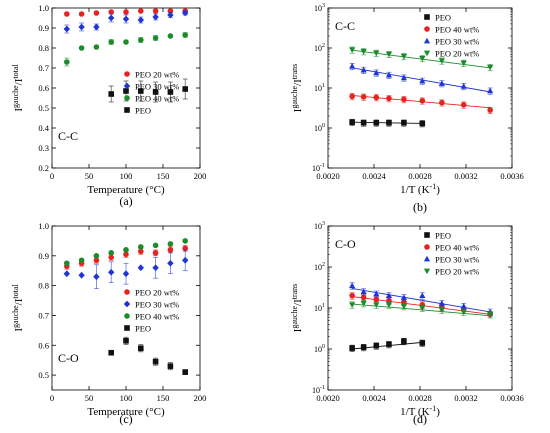 The width and height of the screenshot is (550, 433). I want to click on x-tick-label: 0.0024, so click(374, 176).